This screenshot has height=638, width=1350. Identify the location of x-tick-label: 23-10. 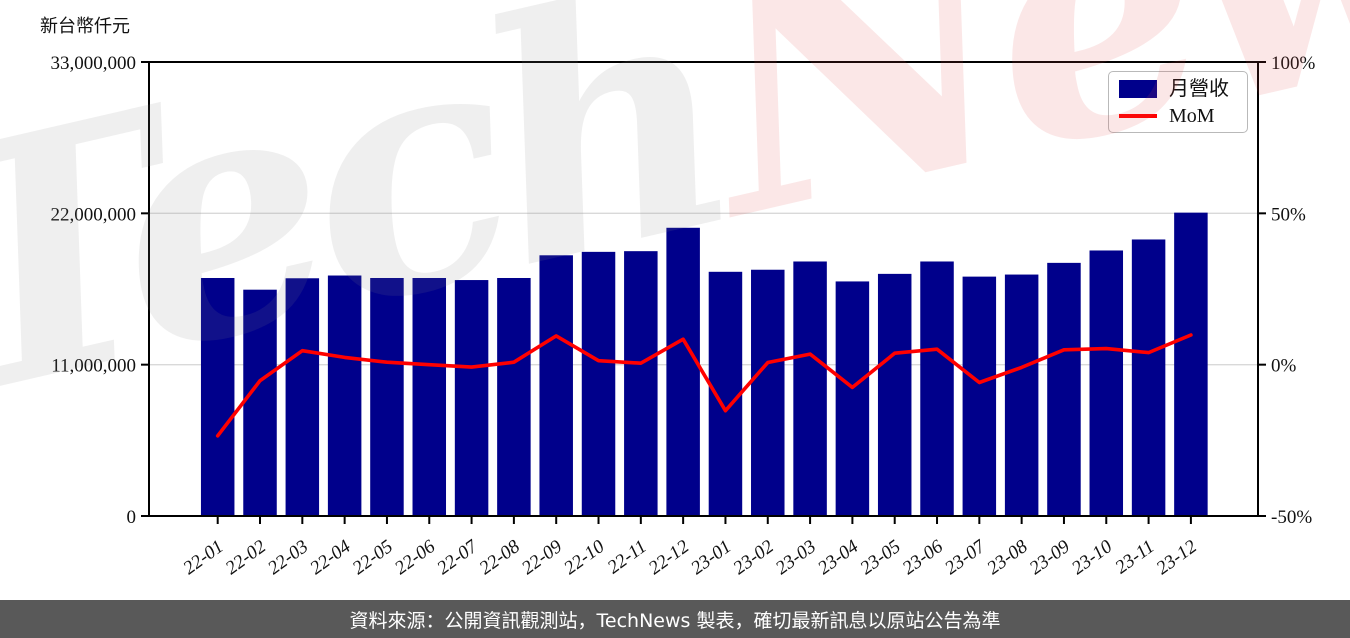
(1092, 557).